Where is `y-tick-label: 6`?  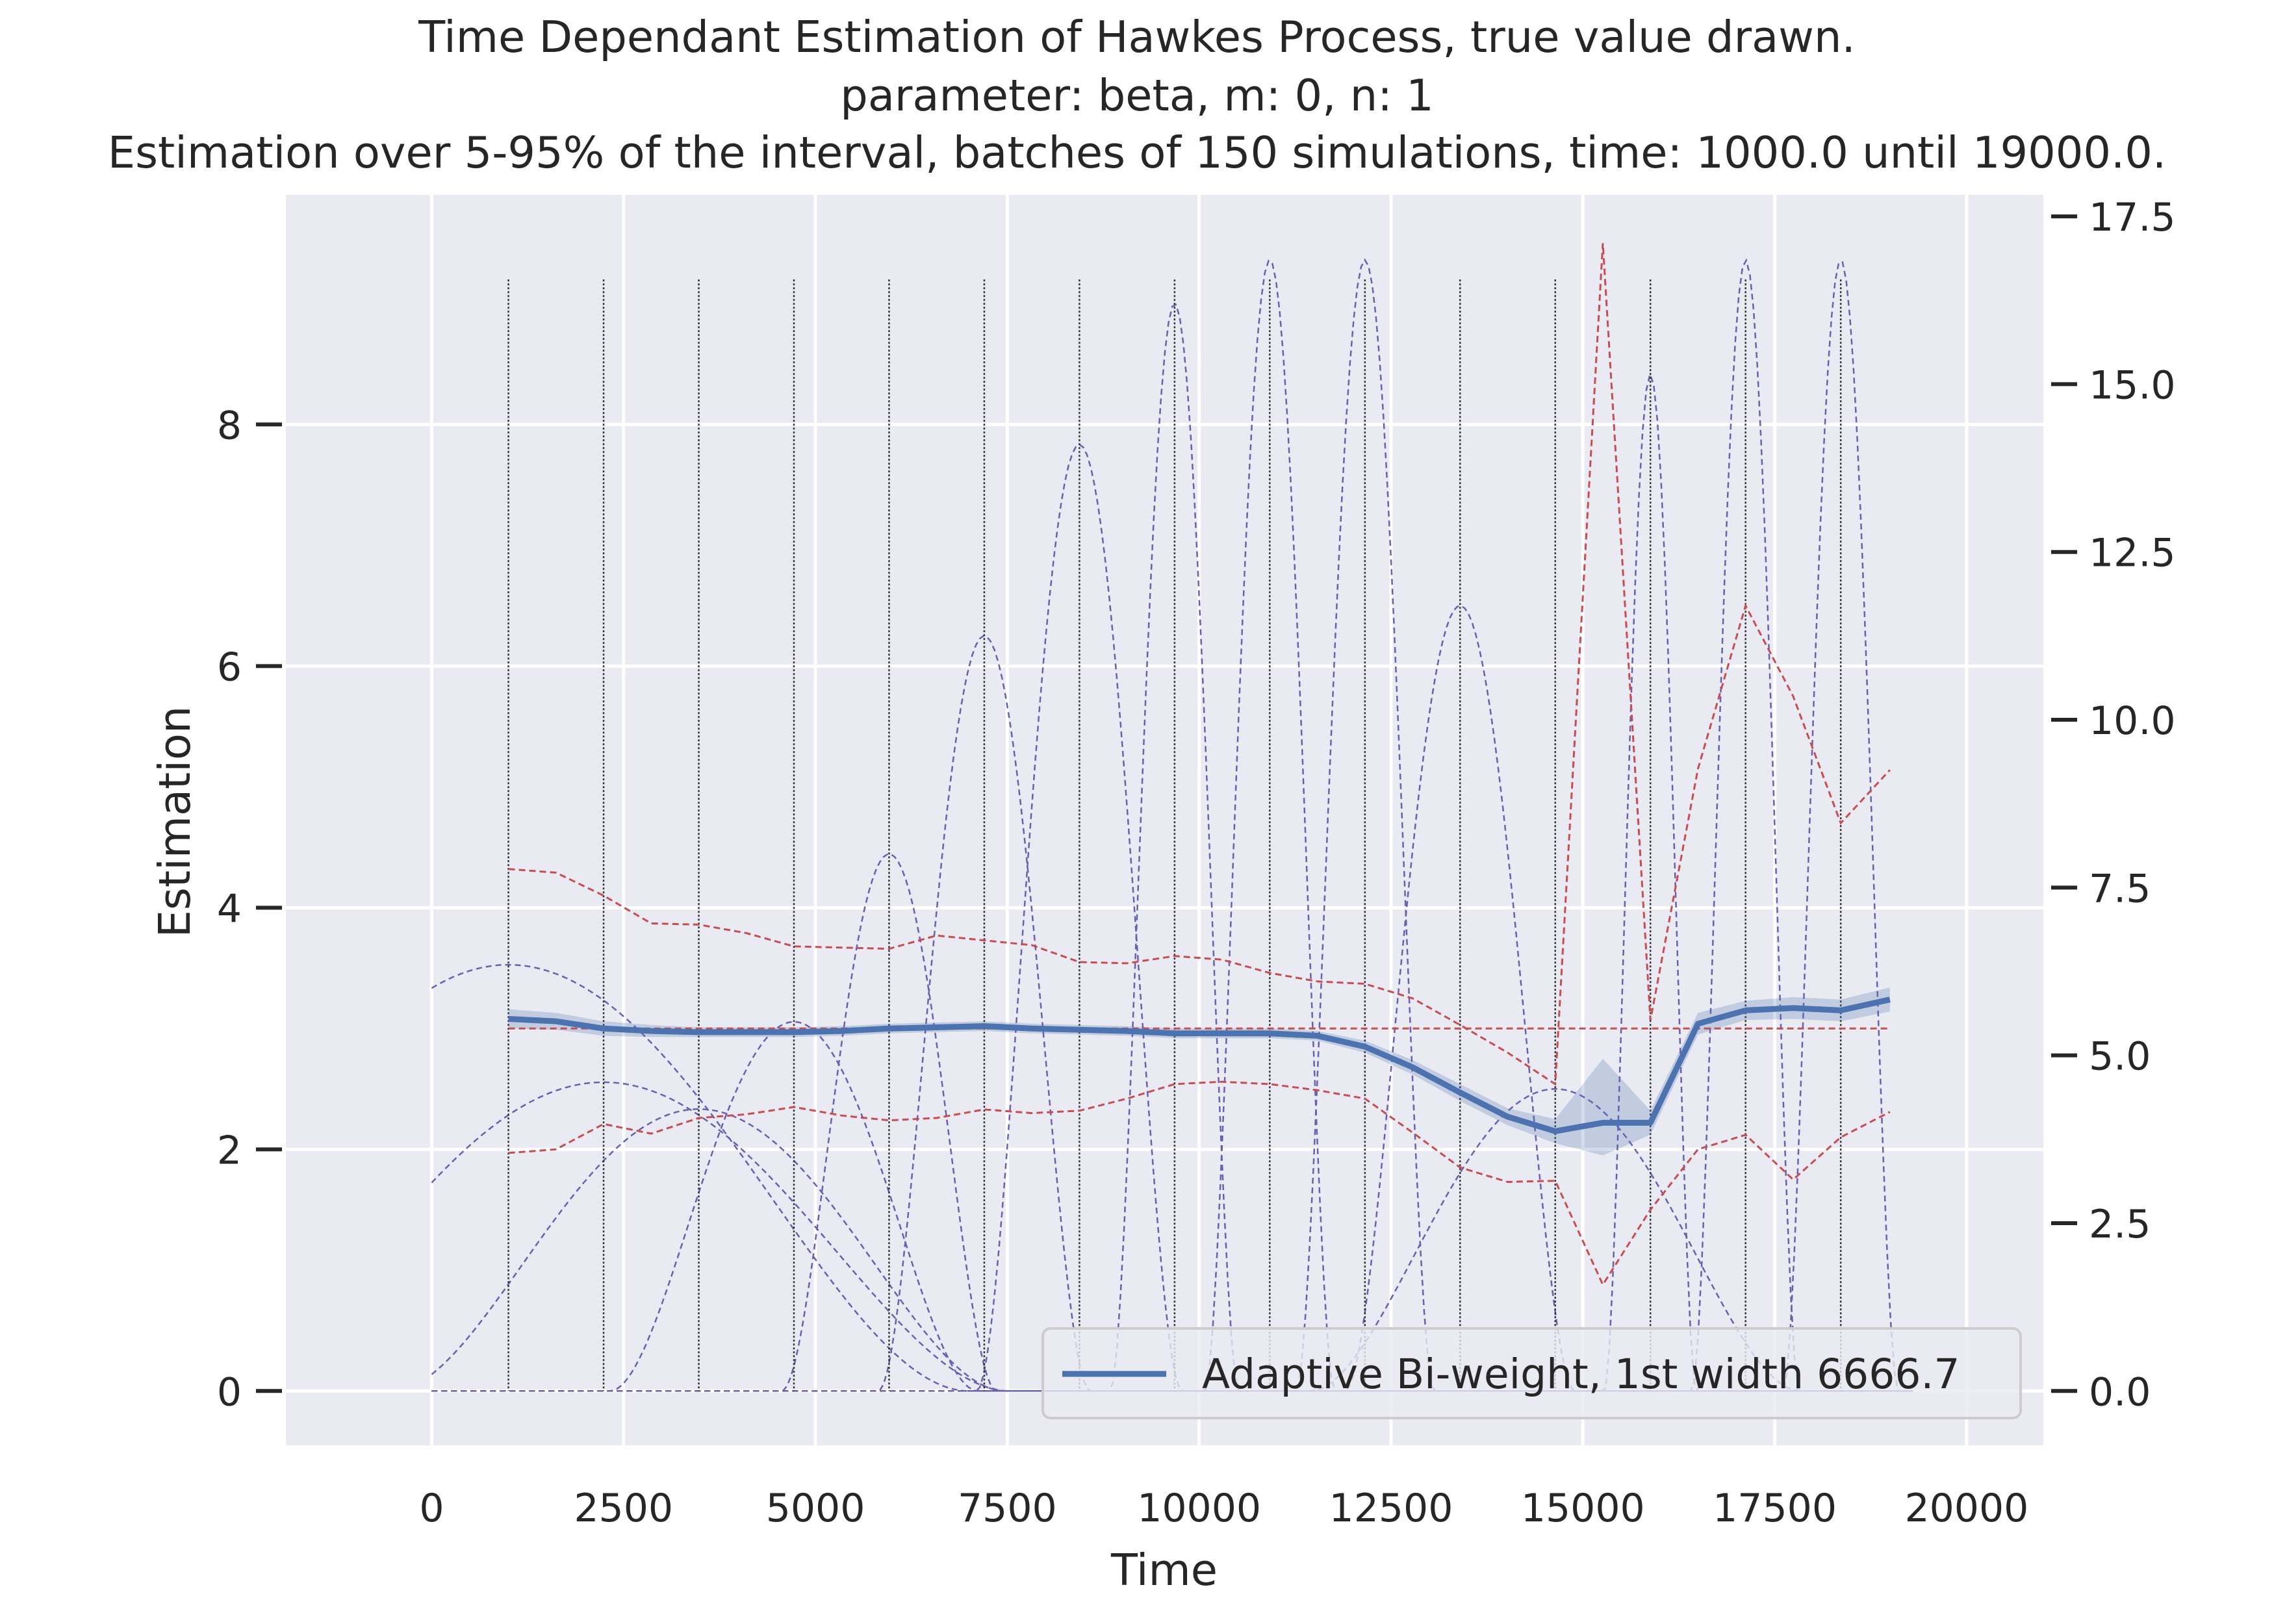 y-tick-label: 6 is located at coordinates (229, 667).